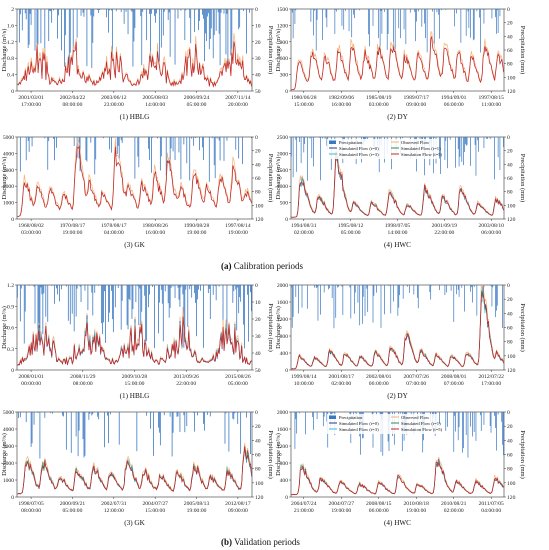  Describe the element at coordinates (415, 417) in the screenshot. I see `legend-label: Observed Flow` at that location.